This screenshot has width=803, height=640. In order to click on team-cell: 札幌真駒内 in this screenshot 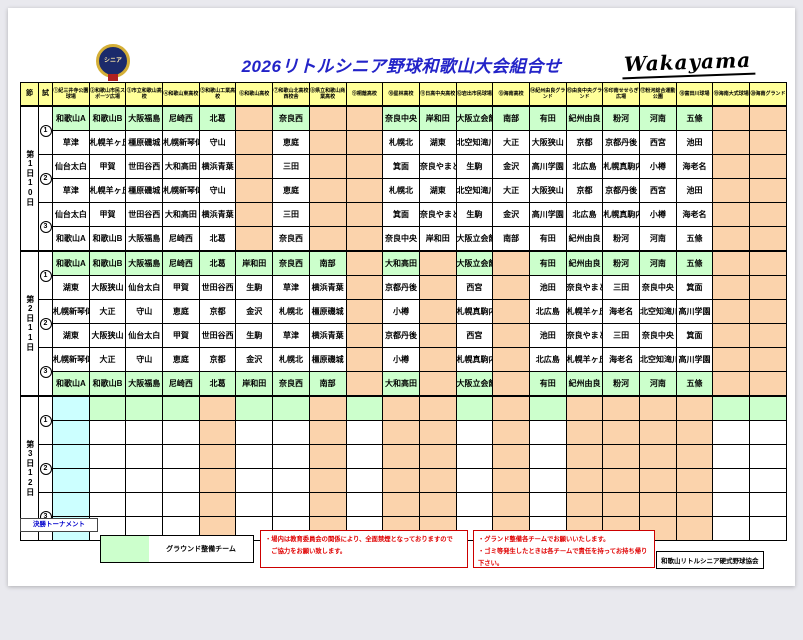, I will do `click(474, 311)`.